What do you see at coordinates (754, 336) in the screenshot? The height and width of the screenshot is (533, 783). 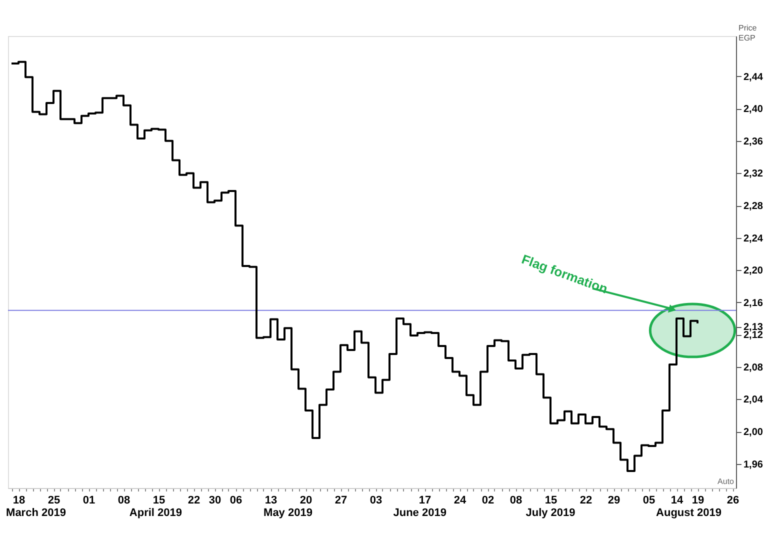 I see `y-tick-label: 2,12` at bounding box center [754, 336].